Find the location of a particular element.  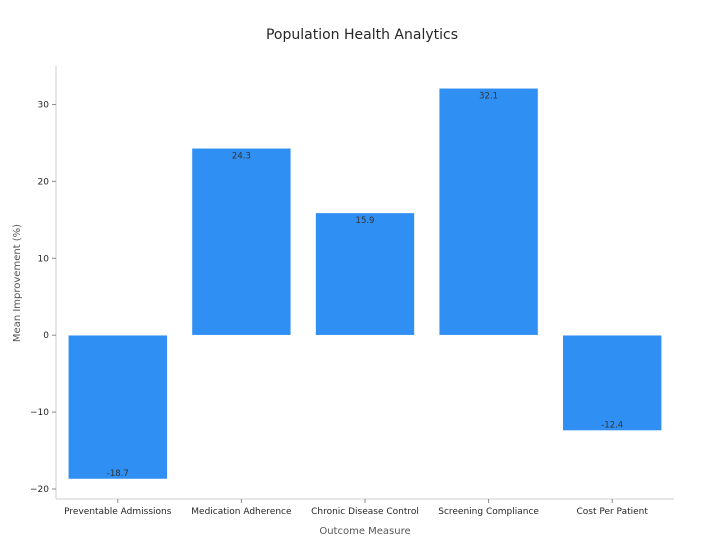

bar-preventable-admissions is located at coordinates (118, 407).